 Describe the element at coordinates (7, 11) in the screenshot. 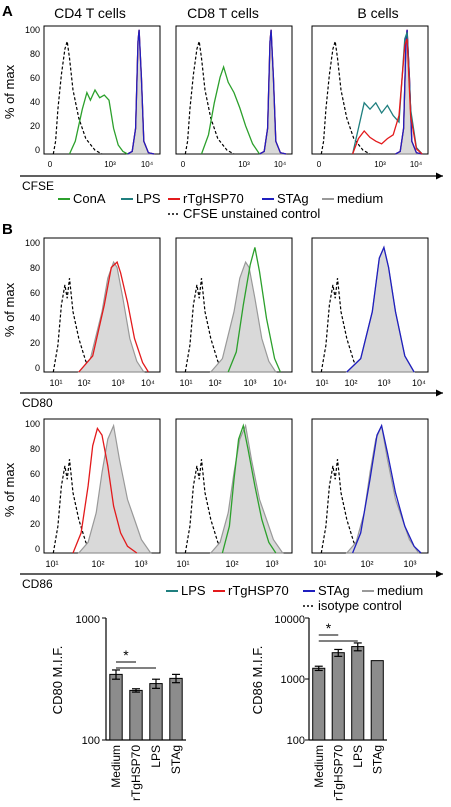

I see `panel-letter-a: A` at that location.